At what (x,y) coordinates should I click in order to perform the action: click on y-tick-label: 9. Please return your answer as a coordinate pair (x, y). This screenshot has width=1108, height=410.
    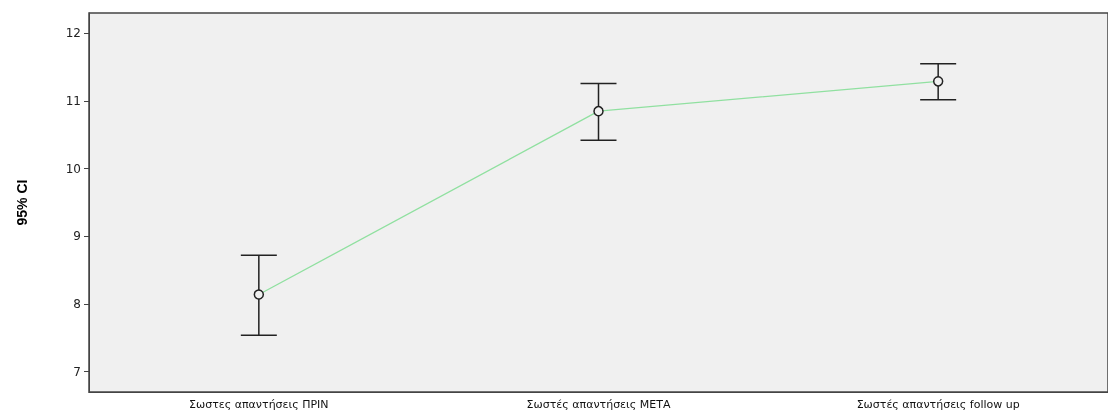
    Looking at the image, I should click on (77, 236).